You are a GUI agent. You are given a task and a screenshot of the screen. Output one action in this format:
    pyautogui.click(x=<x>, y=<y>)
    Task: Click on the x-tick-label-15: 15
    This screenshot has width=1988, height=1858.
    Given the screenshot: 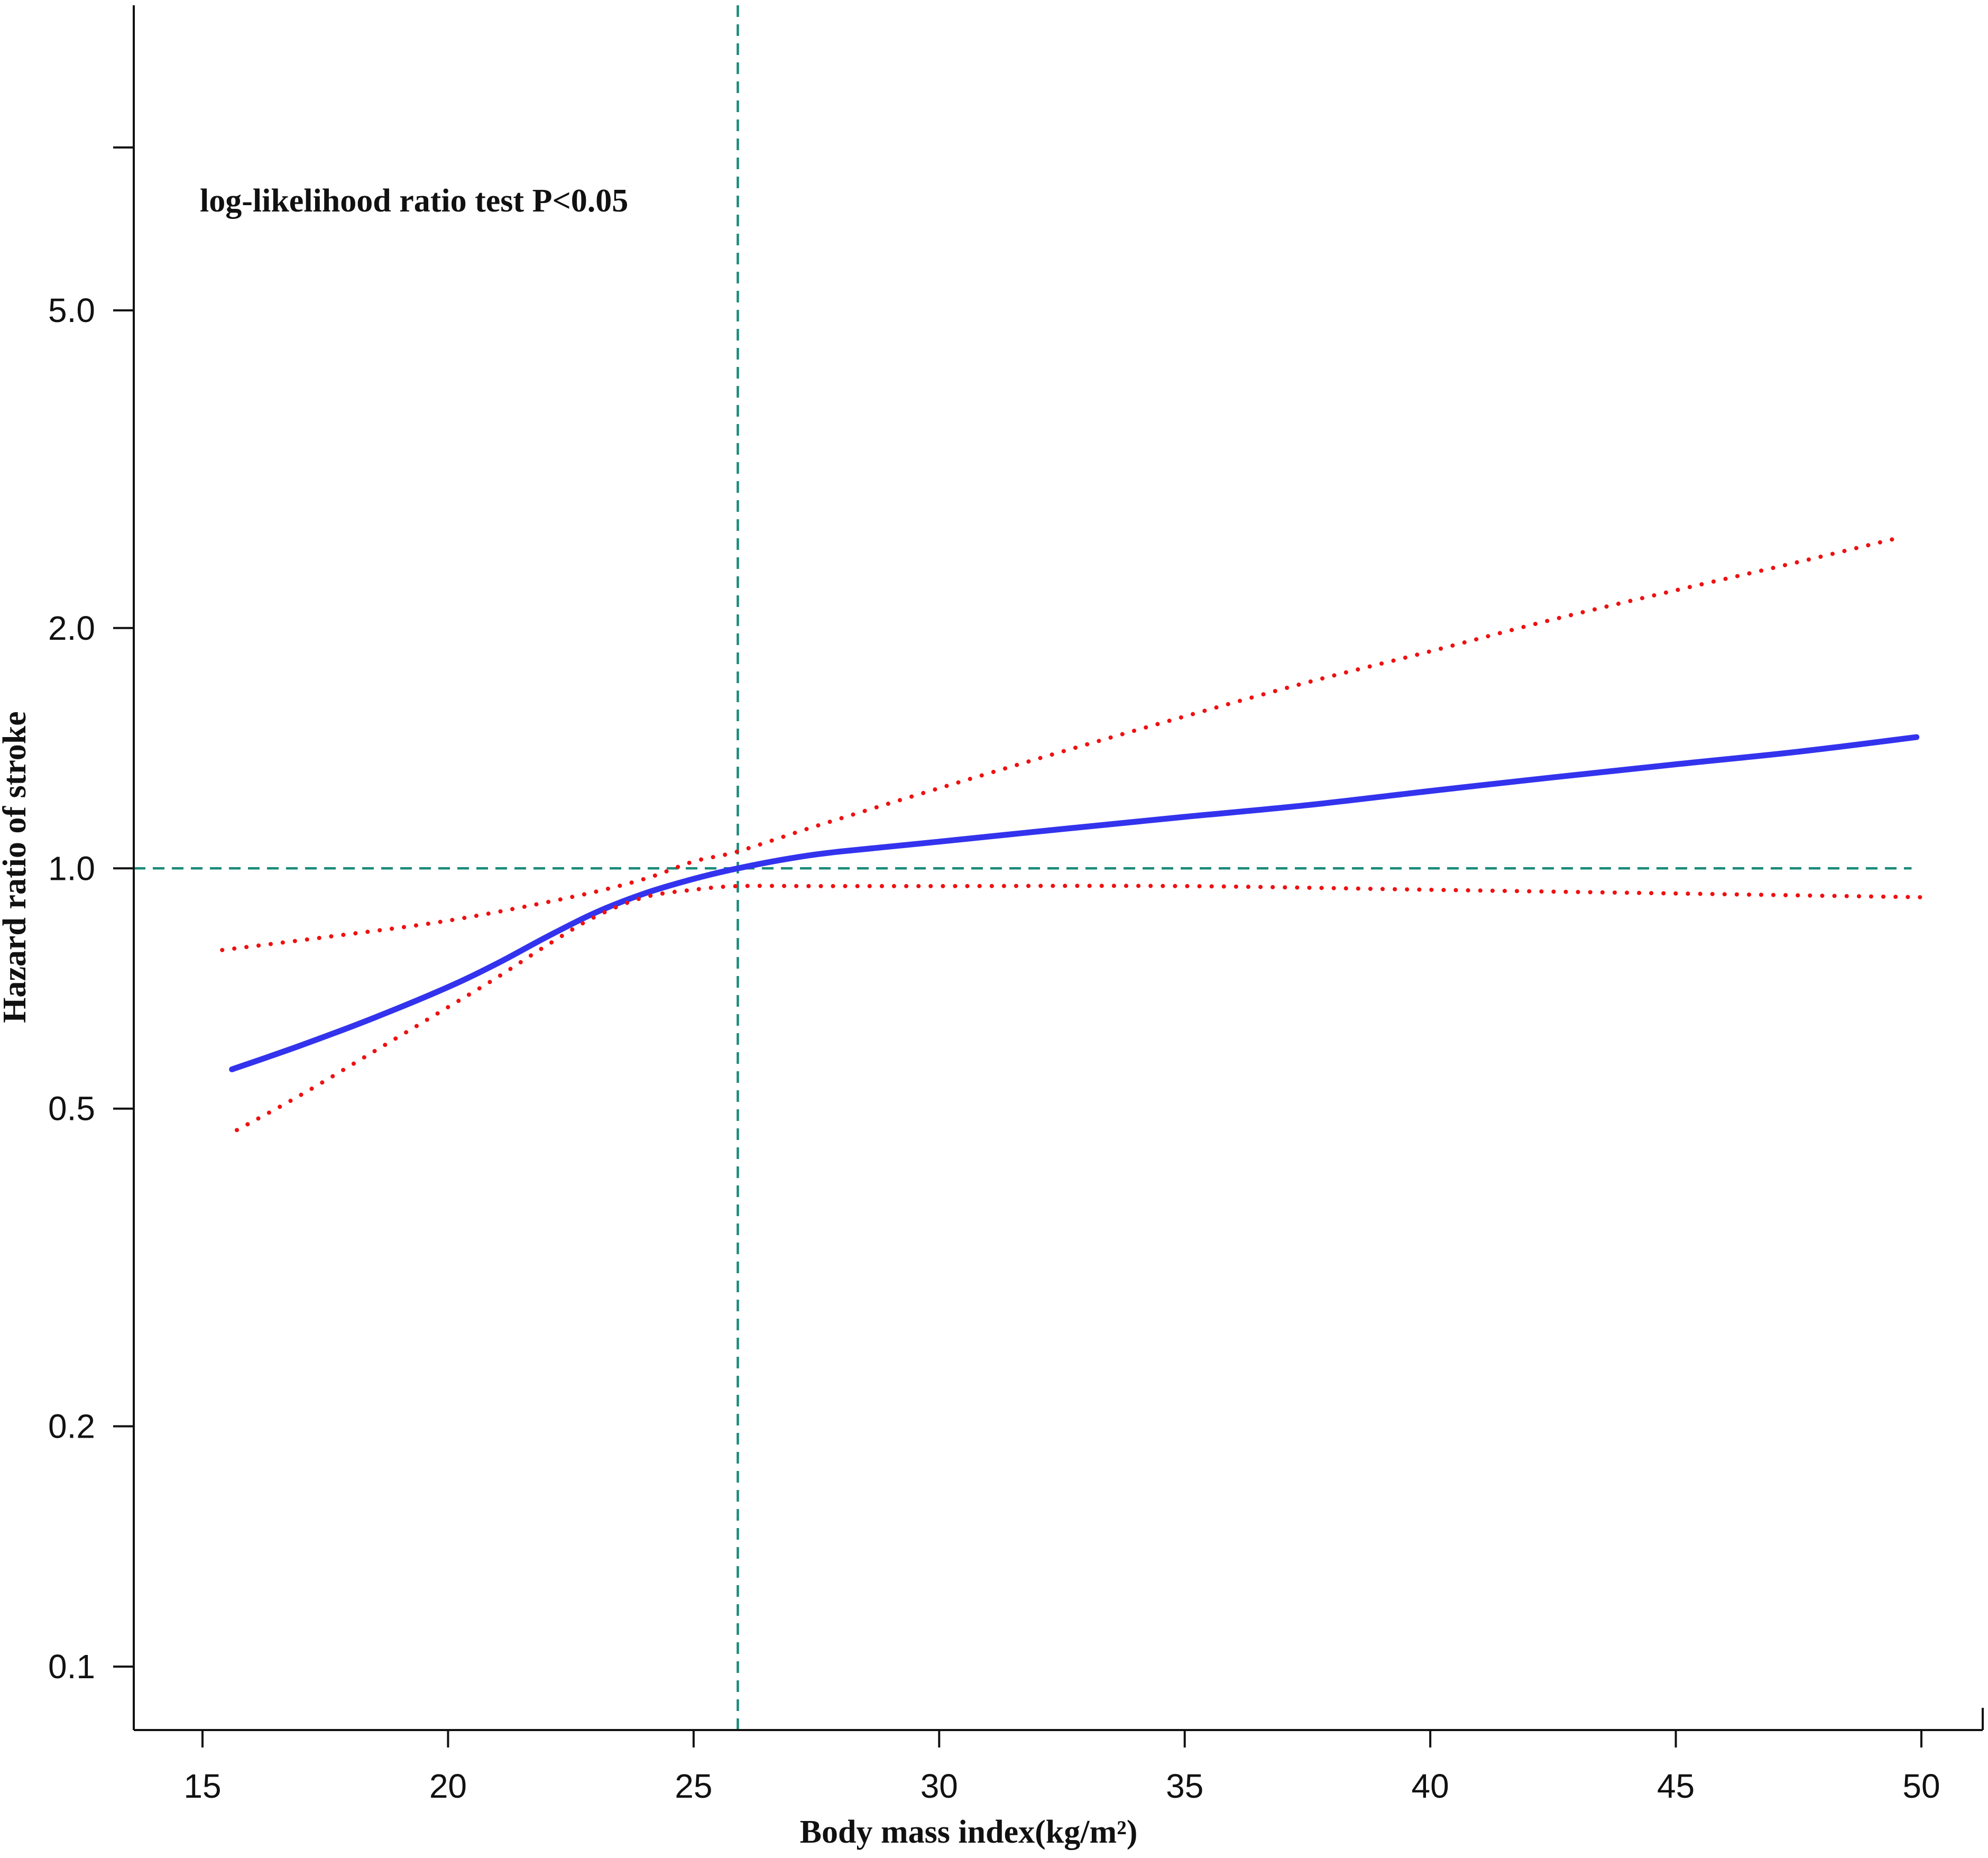 What is the action you would take?
    pyautogui.click(x=202, y=1786)
    